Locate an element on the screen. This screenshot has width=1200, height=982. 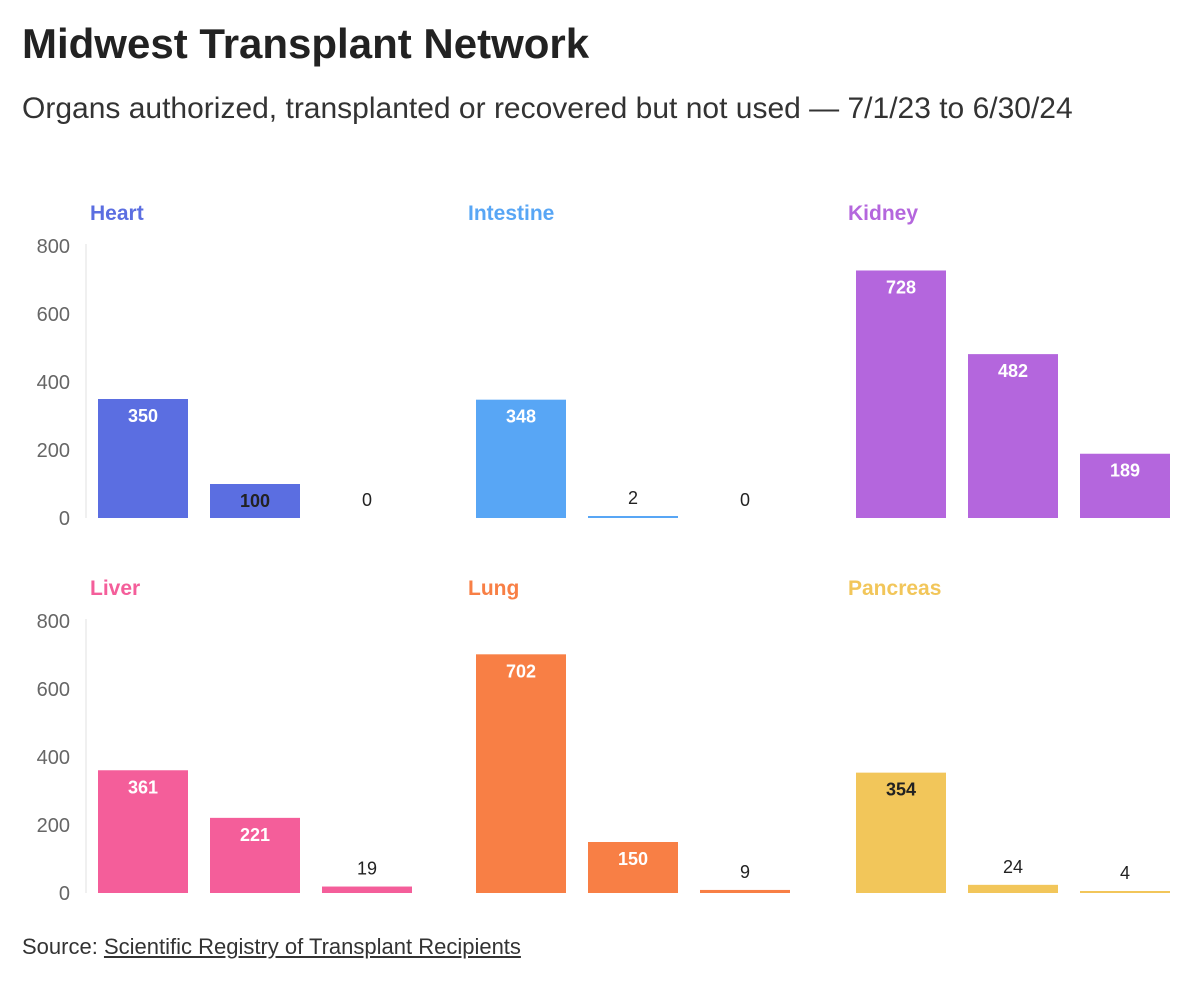
intestine-bar-value-label: 0 is located at coordinates (745, 500).